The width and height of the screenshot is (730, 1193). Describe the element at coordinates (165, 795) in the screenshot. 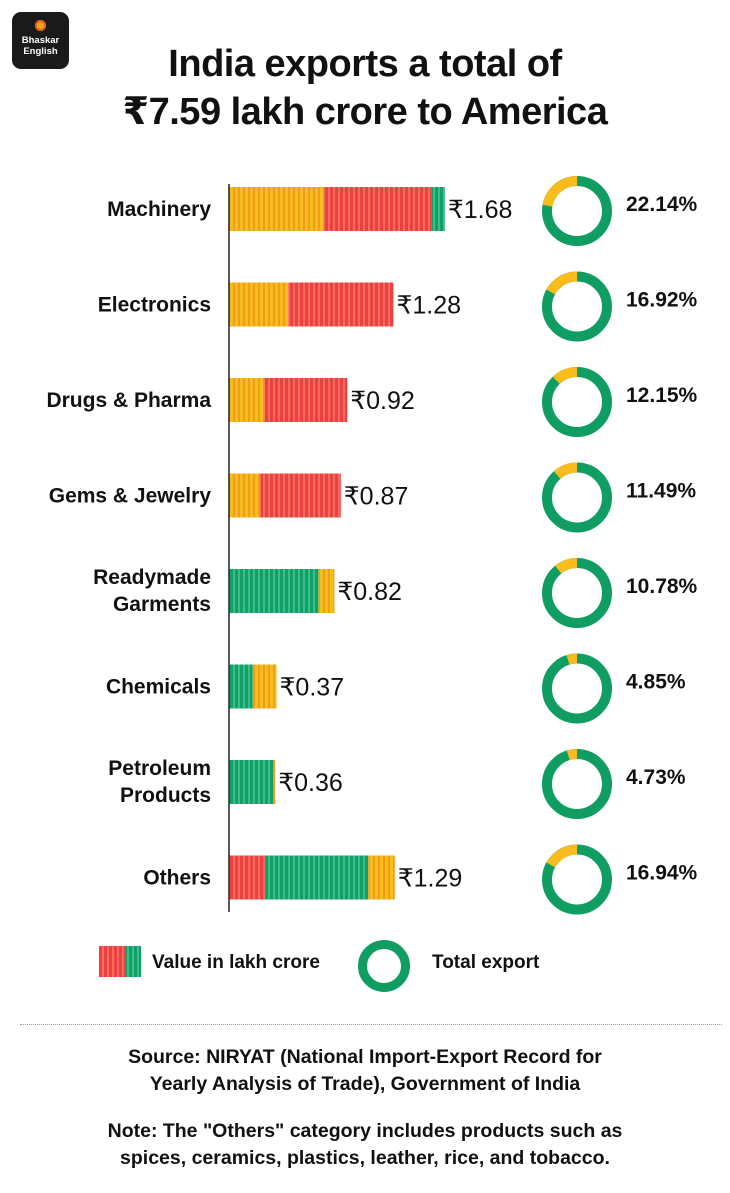

I see `category-label: Products` at that location.